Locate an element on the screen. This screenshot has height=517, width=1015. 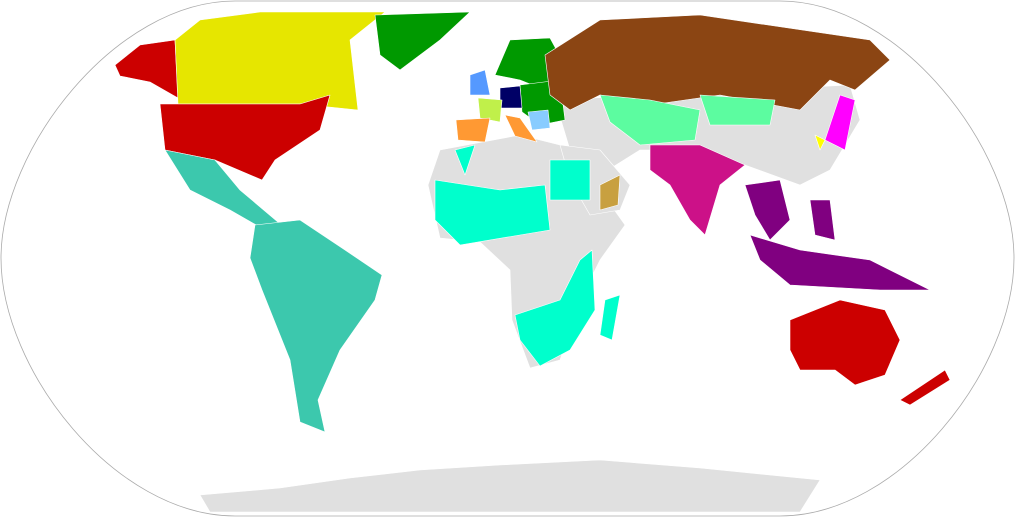
region-southern-africa is located at coordinates (555, 308).